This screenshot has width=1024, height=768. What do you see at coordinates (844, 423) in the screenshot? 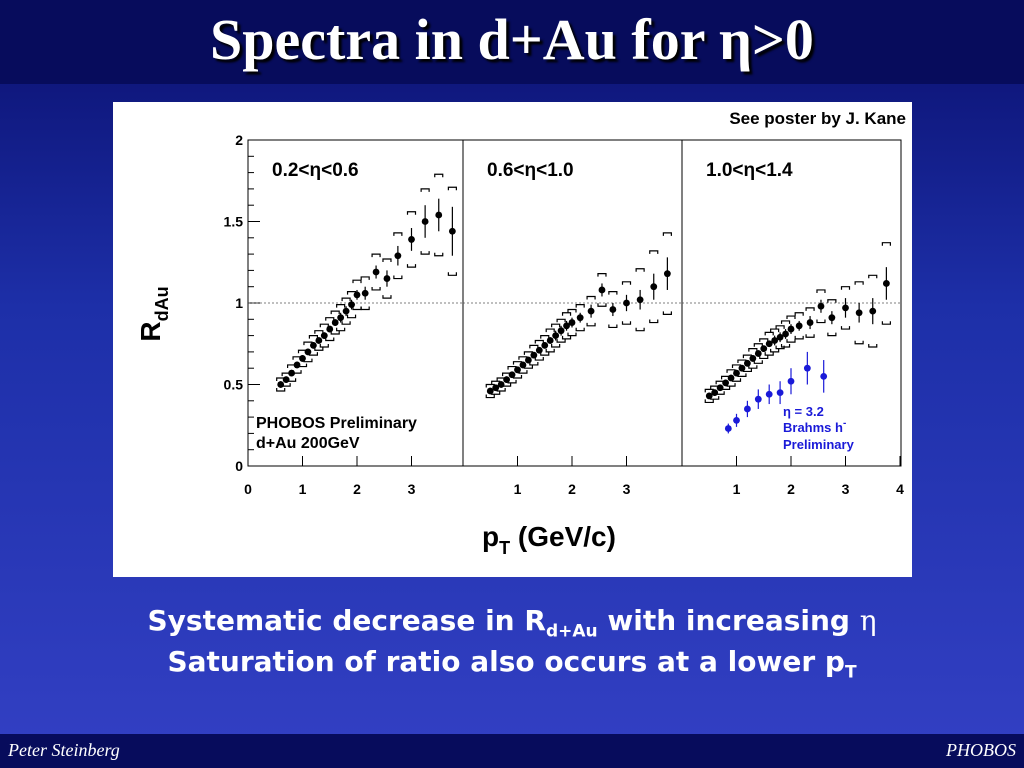
I see `brahms-legend-name-sup: -` at bounding box center [844, 423].